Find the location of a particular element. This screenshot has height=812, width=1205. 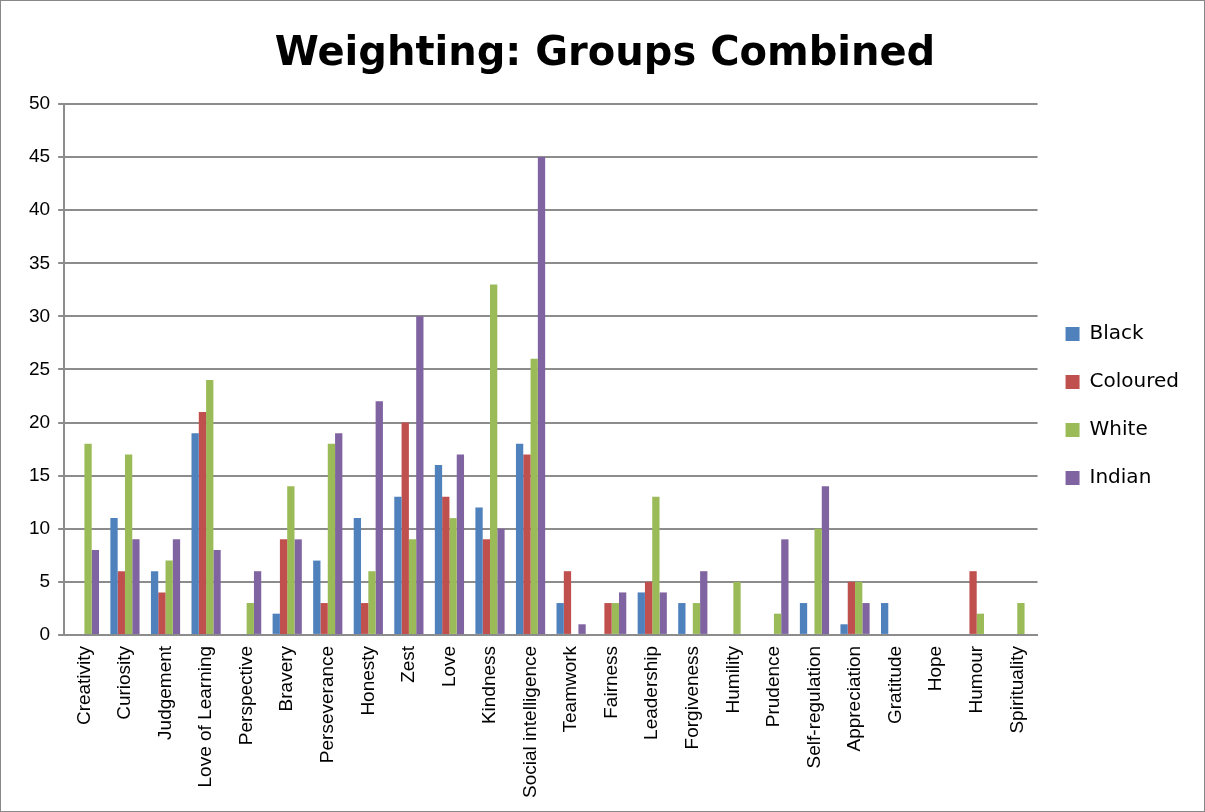

x-tick-label: Fairness is located at coordinates (610, 682).